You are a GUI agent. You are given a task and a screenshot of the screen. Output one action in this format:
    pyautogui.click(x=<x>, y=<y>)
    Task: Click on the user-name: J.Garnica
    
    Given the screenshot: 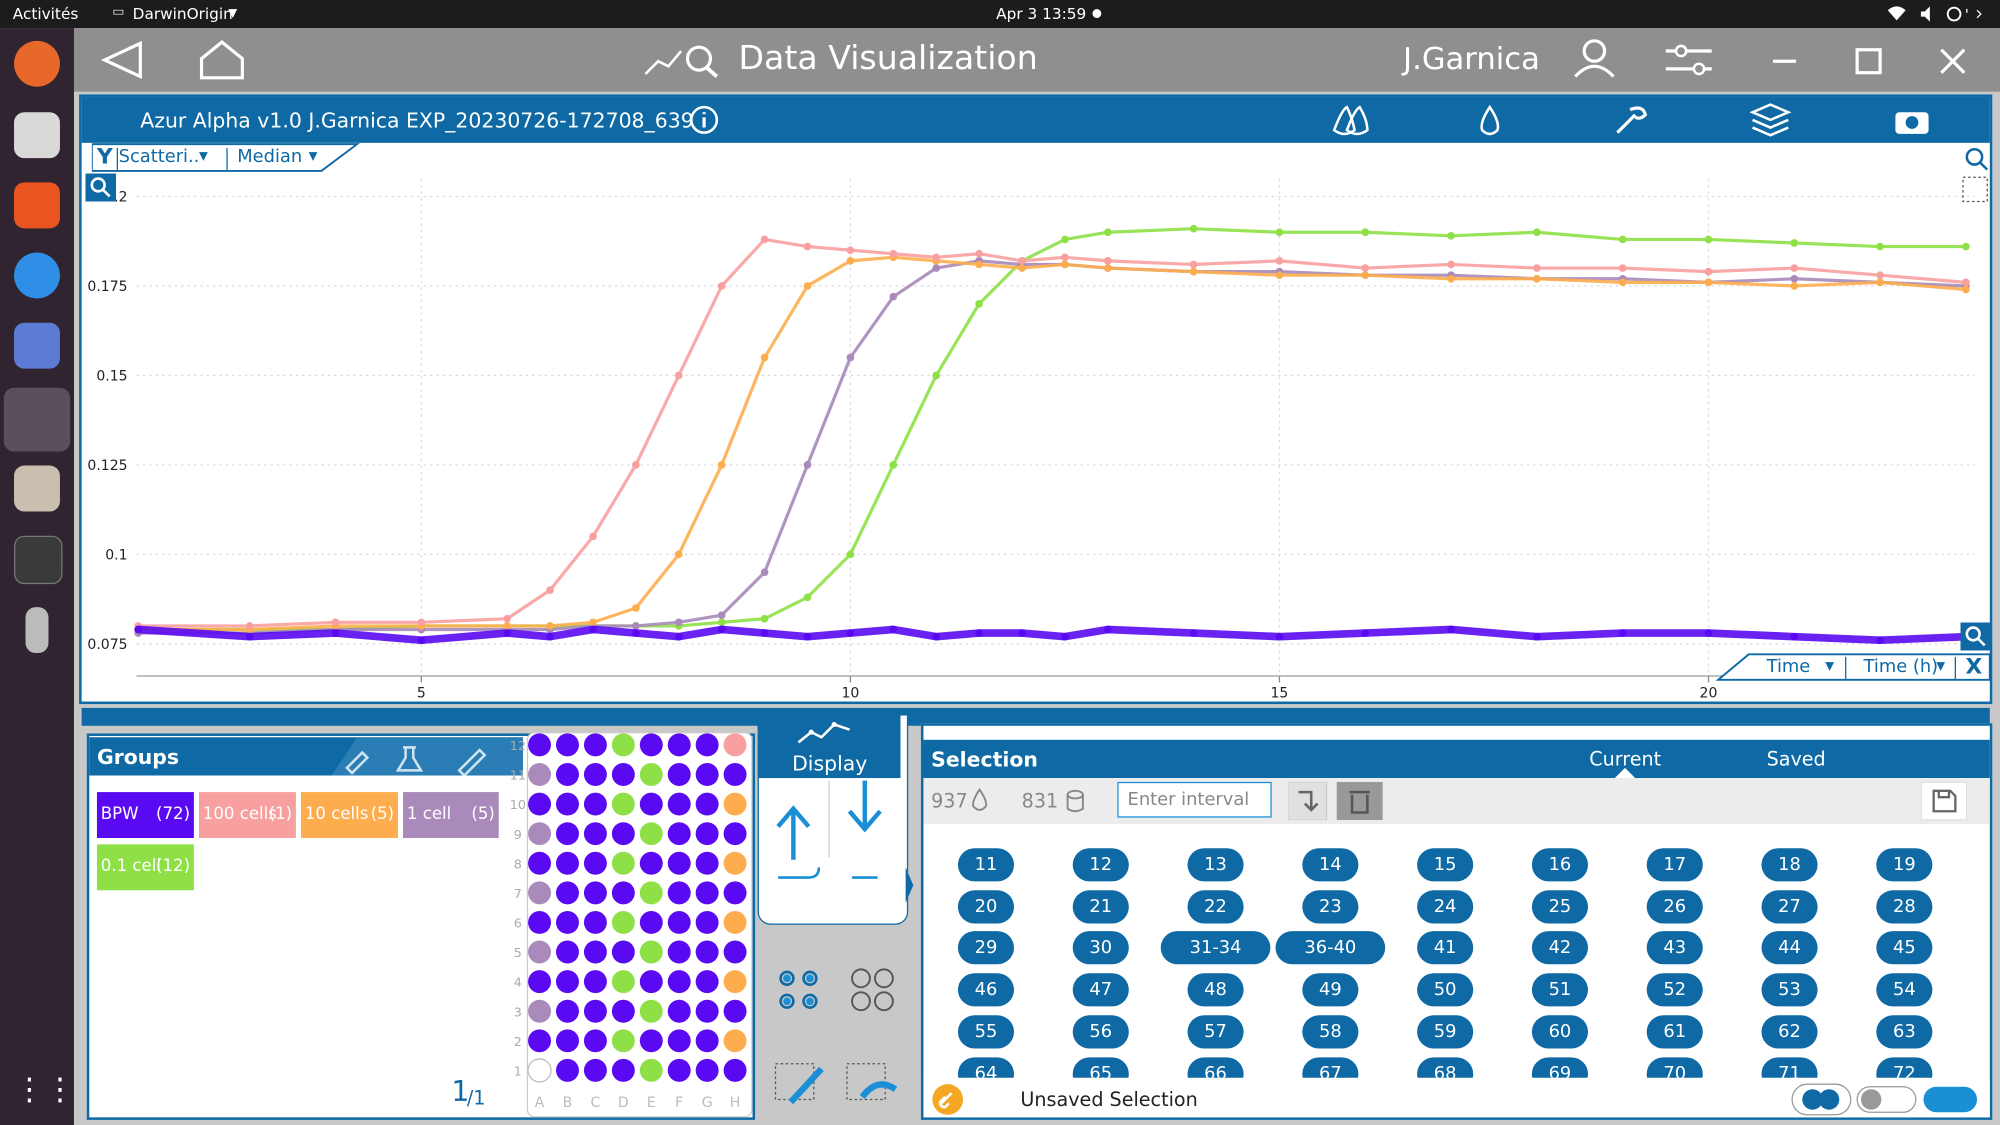 What is the action you would take?
    pyautogui.click(x=1471, y=58)
    